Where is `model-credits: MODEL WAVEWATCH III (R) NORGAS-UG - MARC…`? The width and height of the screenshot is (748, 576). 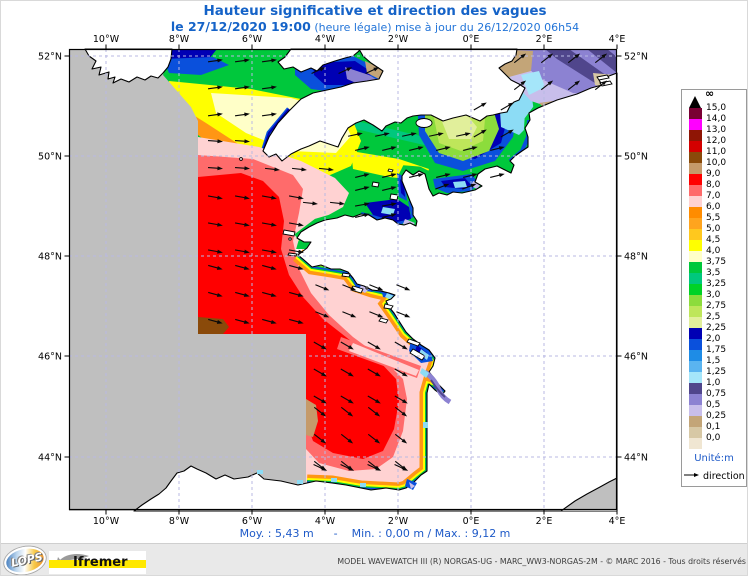
model-credits: MODEL WAVEWATCH III (R) NORGAS-UG - MARC… is located at coordinates (541, 561).